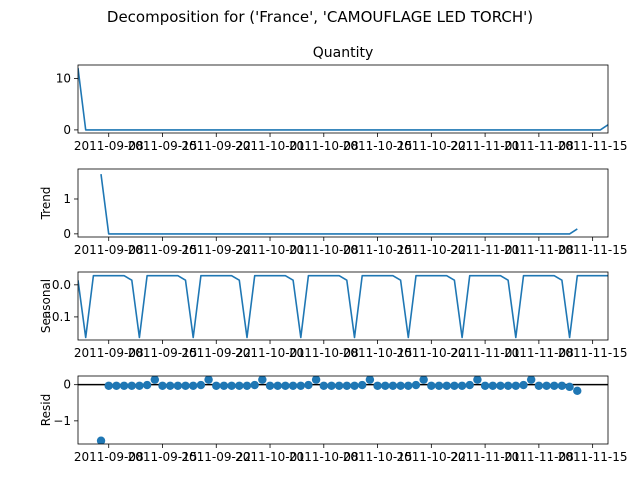  What do you see at coordinates (270, 250) in the screenshot?
I see `trend-xtick-label: 2011-10-01` at bounding box center [270, 250].